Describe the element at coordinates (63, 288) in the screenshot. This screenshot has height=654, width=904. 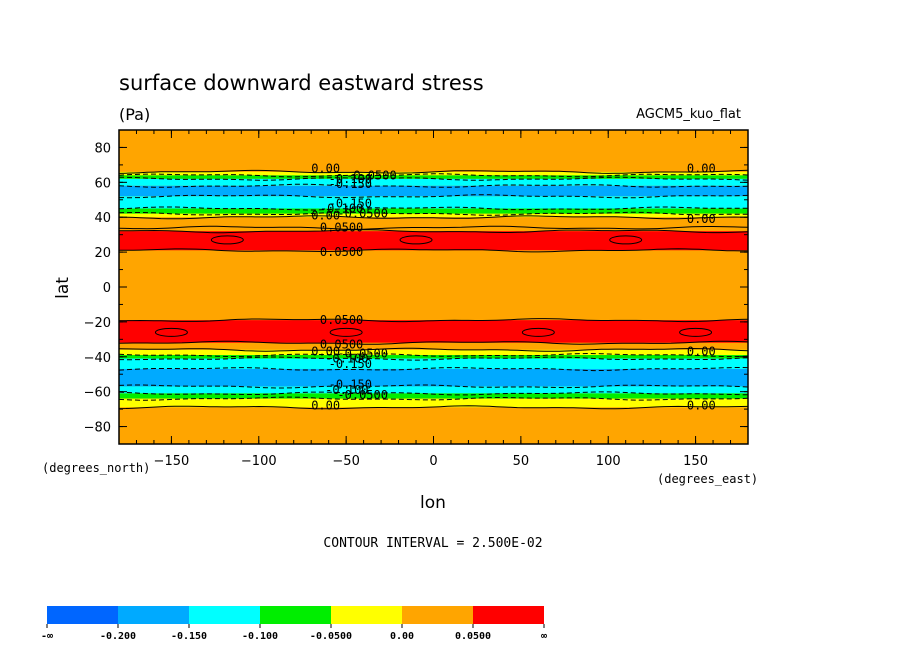
I see `y-axis-label: lat` at that location.